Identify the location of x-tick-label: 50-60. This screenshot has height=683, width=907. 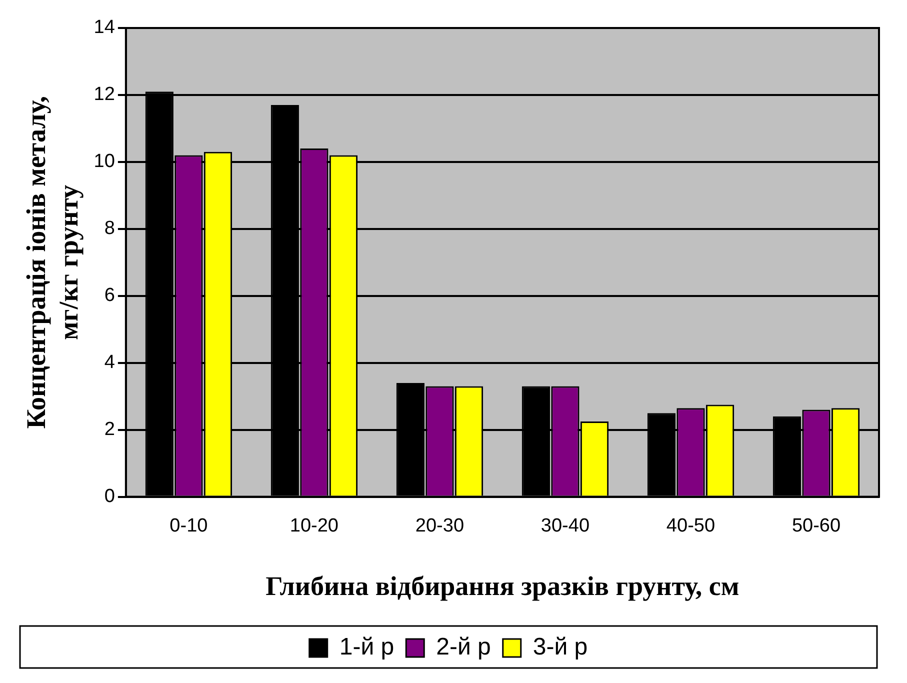
(816, 525).